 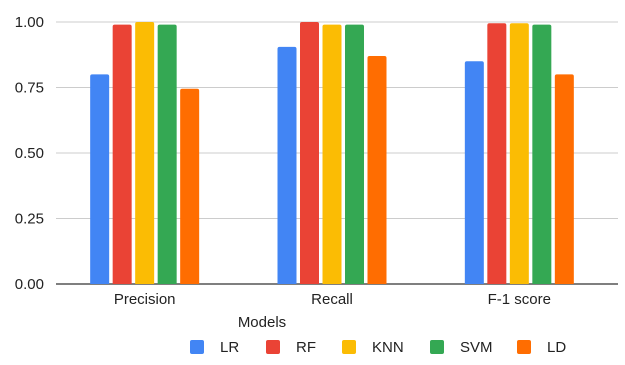 I want to click on legend-label: SVM, so click(x=476, y=347).